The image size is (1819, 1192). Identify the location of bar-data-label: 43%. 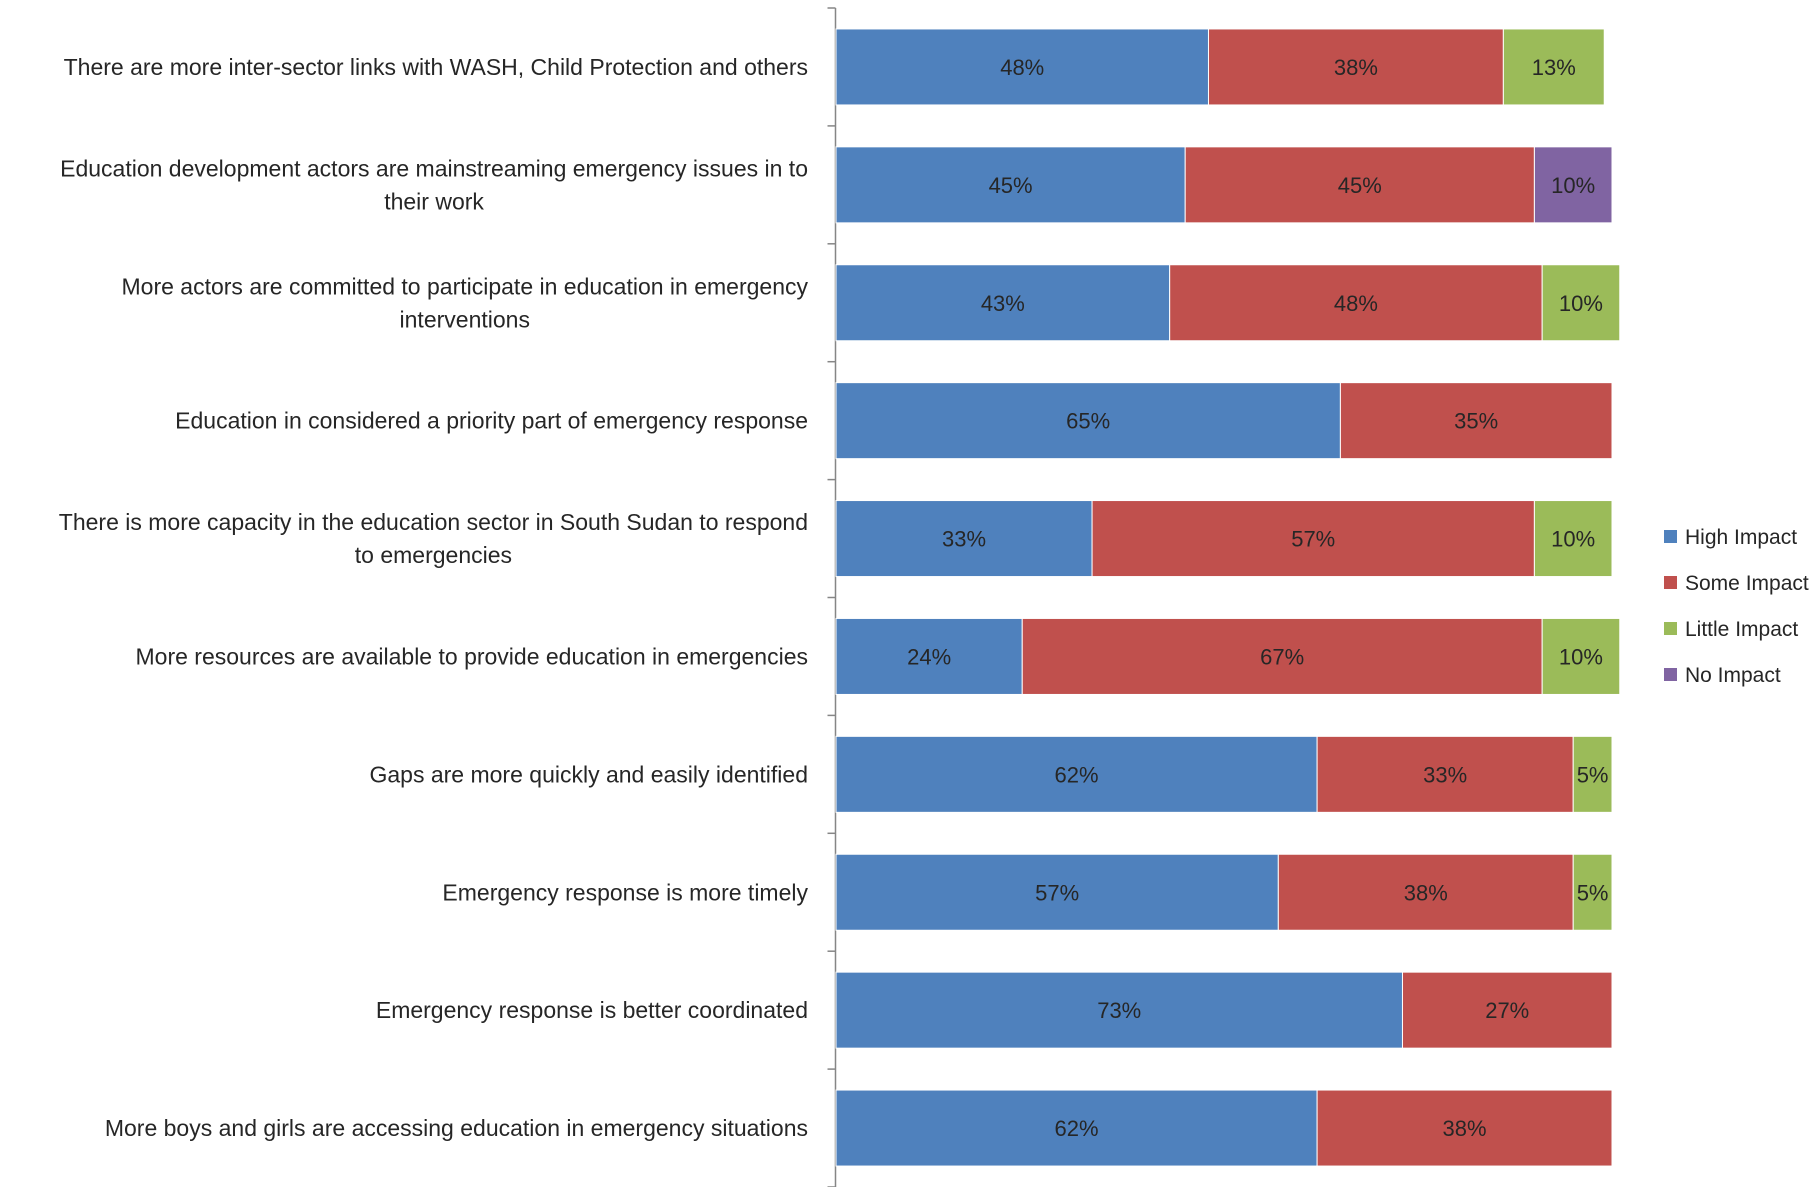
(1003, 303).